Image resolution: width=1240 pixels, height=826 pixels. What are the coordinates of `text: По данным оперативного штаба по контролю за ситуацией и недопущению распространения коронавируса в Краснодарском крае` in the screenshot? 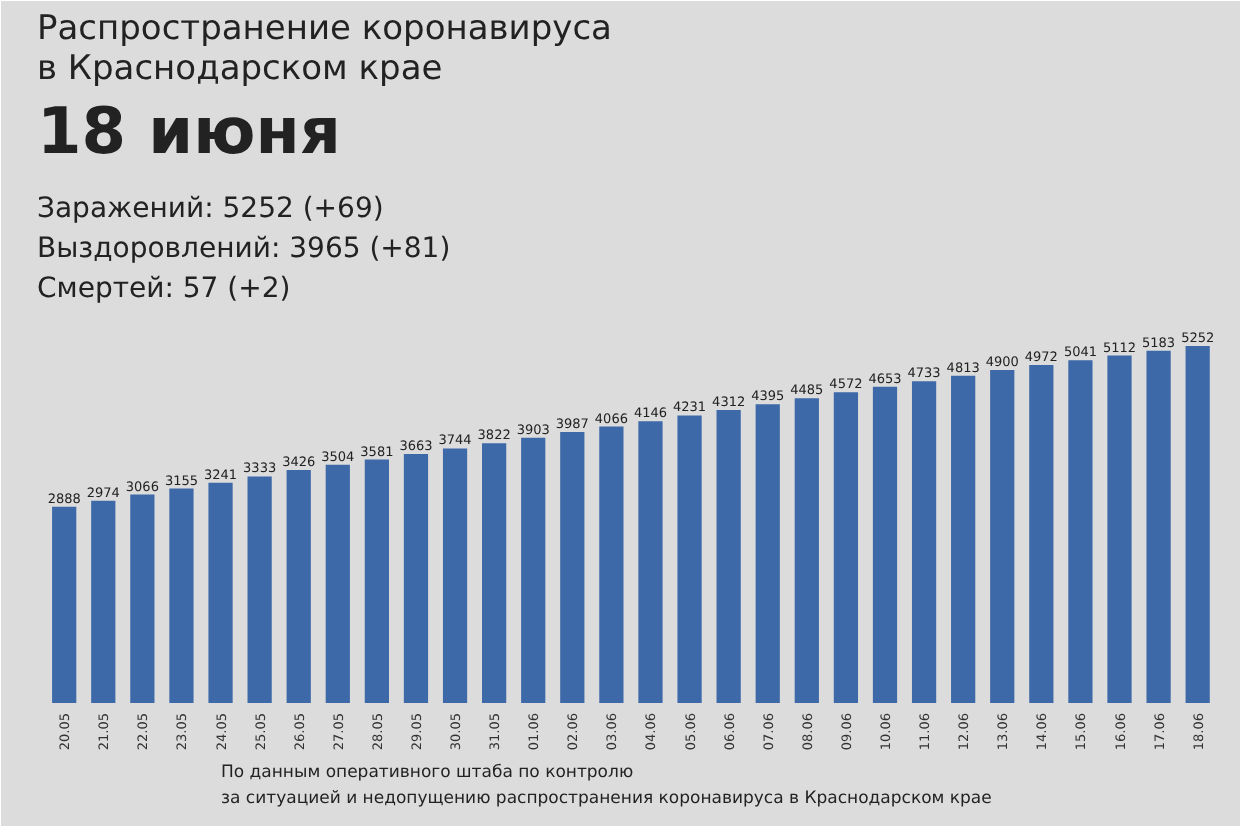 It's located at (606, 786).